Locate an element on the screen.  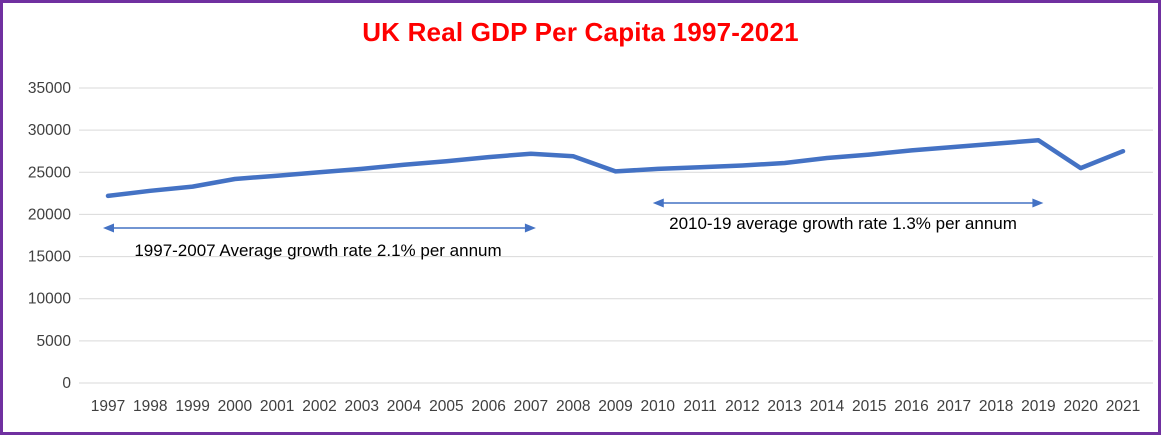
y-axis-label: 5000 is located at coordinates (54, 341).